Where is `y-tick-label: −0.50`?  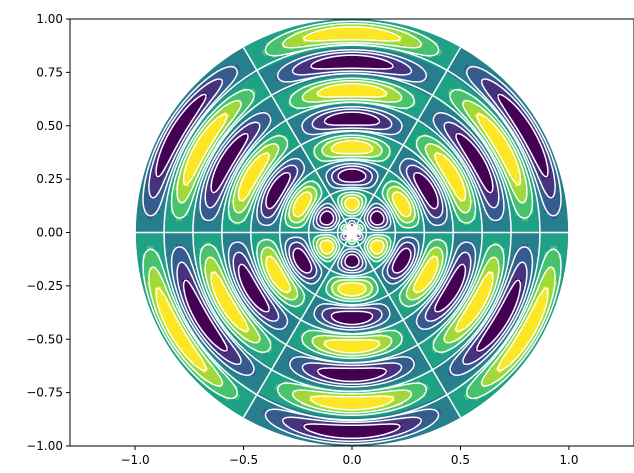 y-tick-label: −0.50 is located at coordinates (44, 339).